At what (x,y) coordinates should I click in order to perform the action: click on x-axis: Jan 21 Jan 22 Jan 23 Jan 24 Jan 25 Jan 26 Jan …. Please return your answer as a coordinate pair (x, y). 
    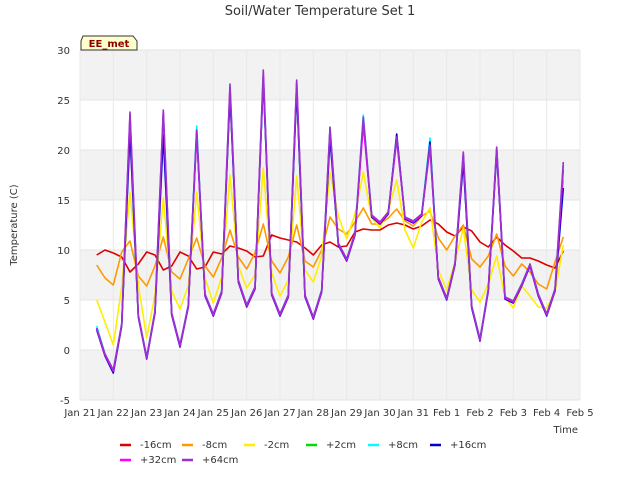
    Looking at the image, I should click on (328, 413).